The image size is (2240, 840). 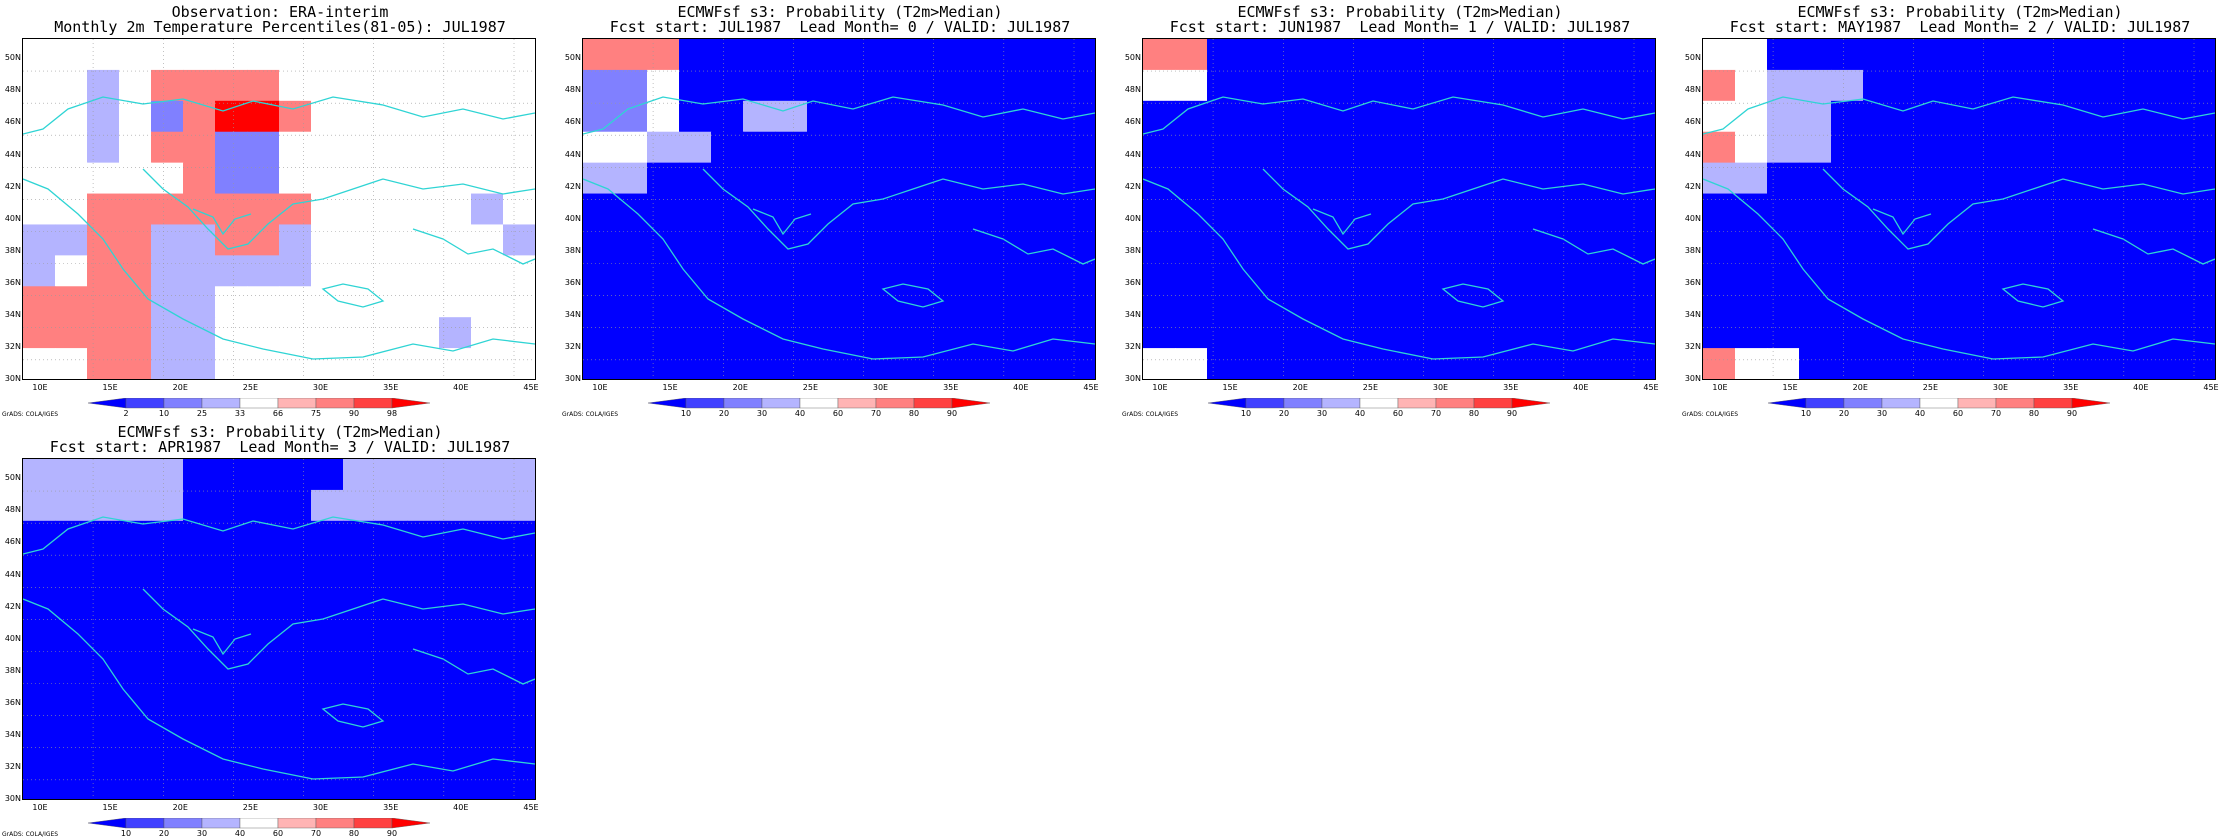 I want to click on longitude-tick-label: 15E, so click(x=670, y=387).